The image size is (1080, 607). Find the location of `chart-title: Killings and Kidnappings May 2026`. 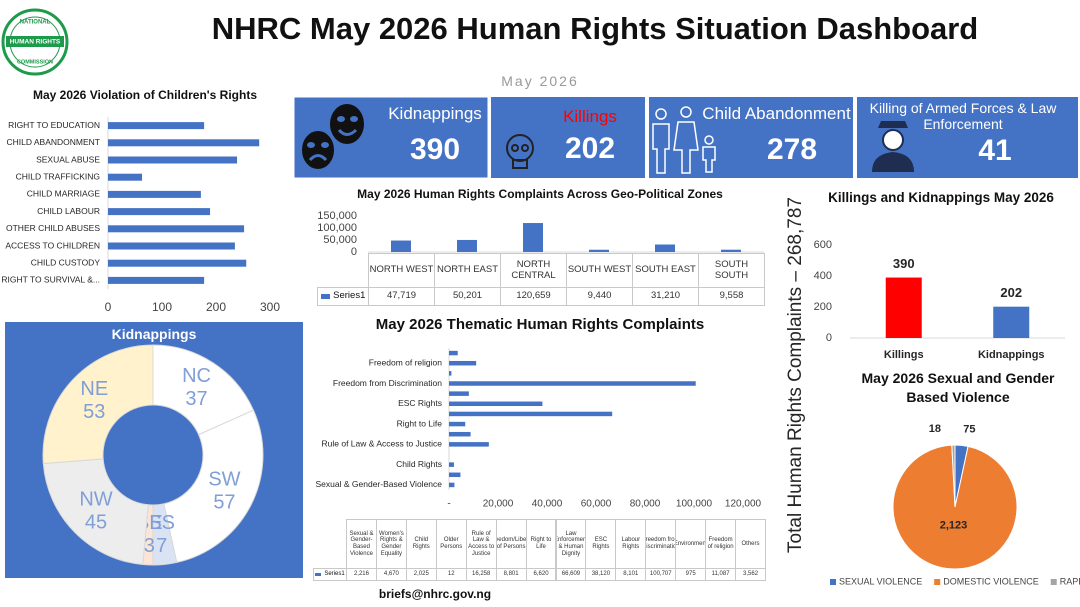

chart-title: Killings and Kidnappings May 2026 is located at coordinates (941, 197).